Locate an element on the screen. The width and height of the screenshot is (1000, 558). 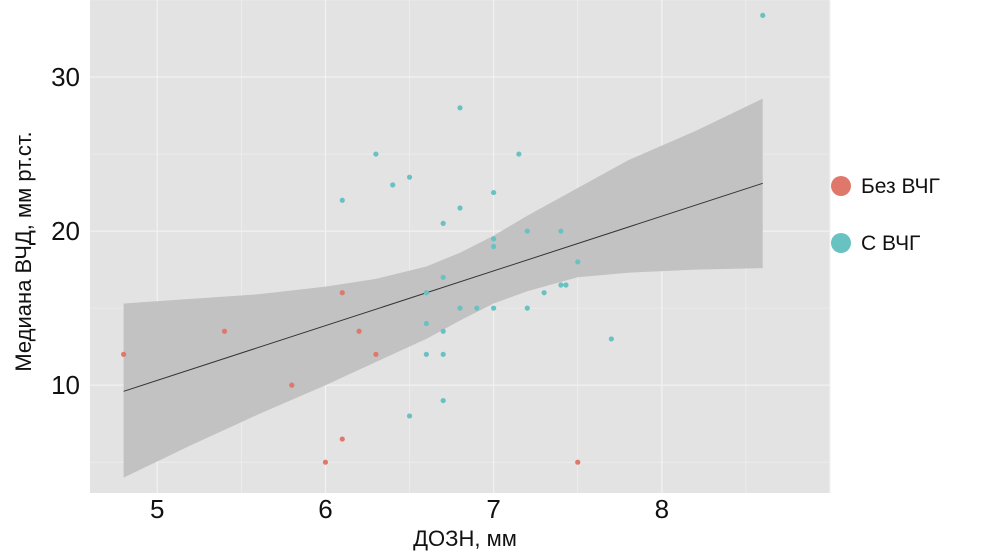
y-tick-label: 30 is located at coordinates (65, 77).